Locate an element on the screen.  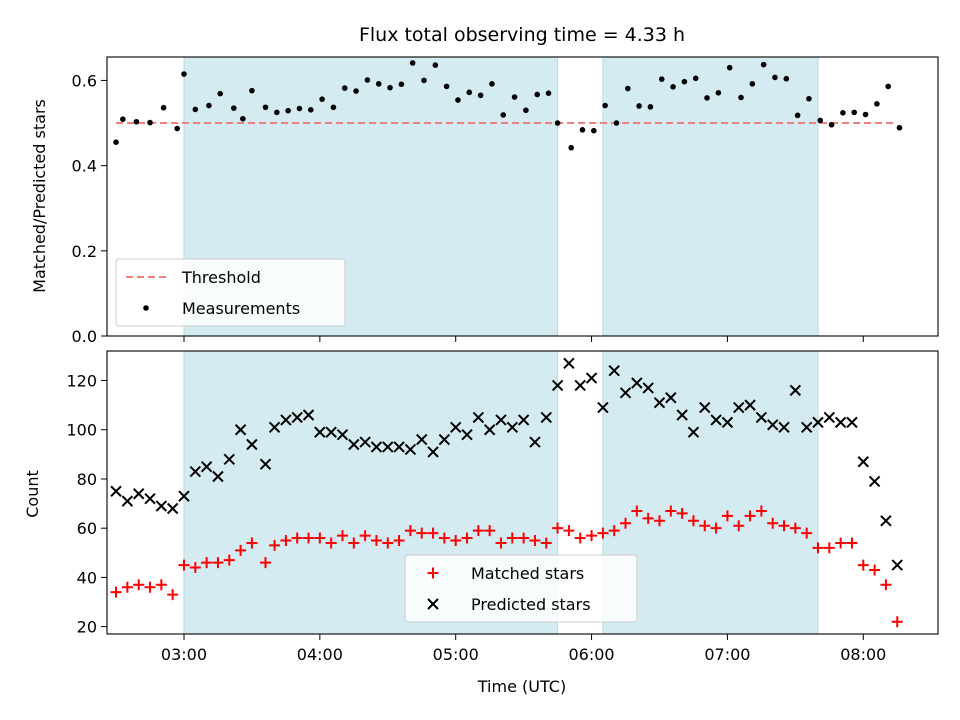
bottom-legend-label: Matched stars is located at coordinates (527, 573).